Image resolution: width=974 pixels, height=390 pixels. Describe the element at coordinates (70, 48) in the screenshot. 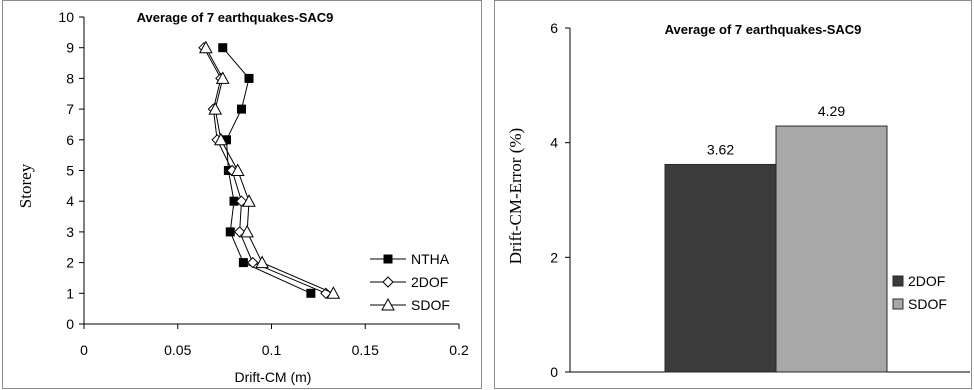

I see `y-tick-label: 9` at that location.